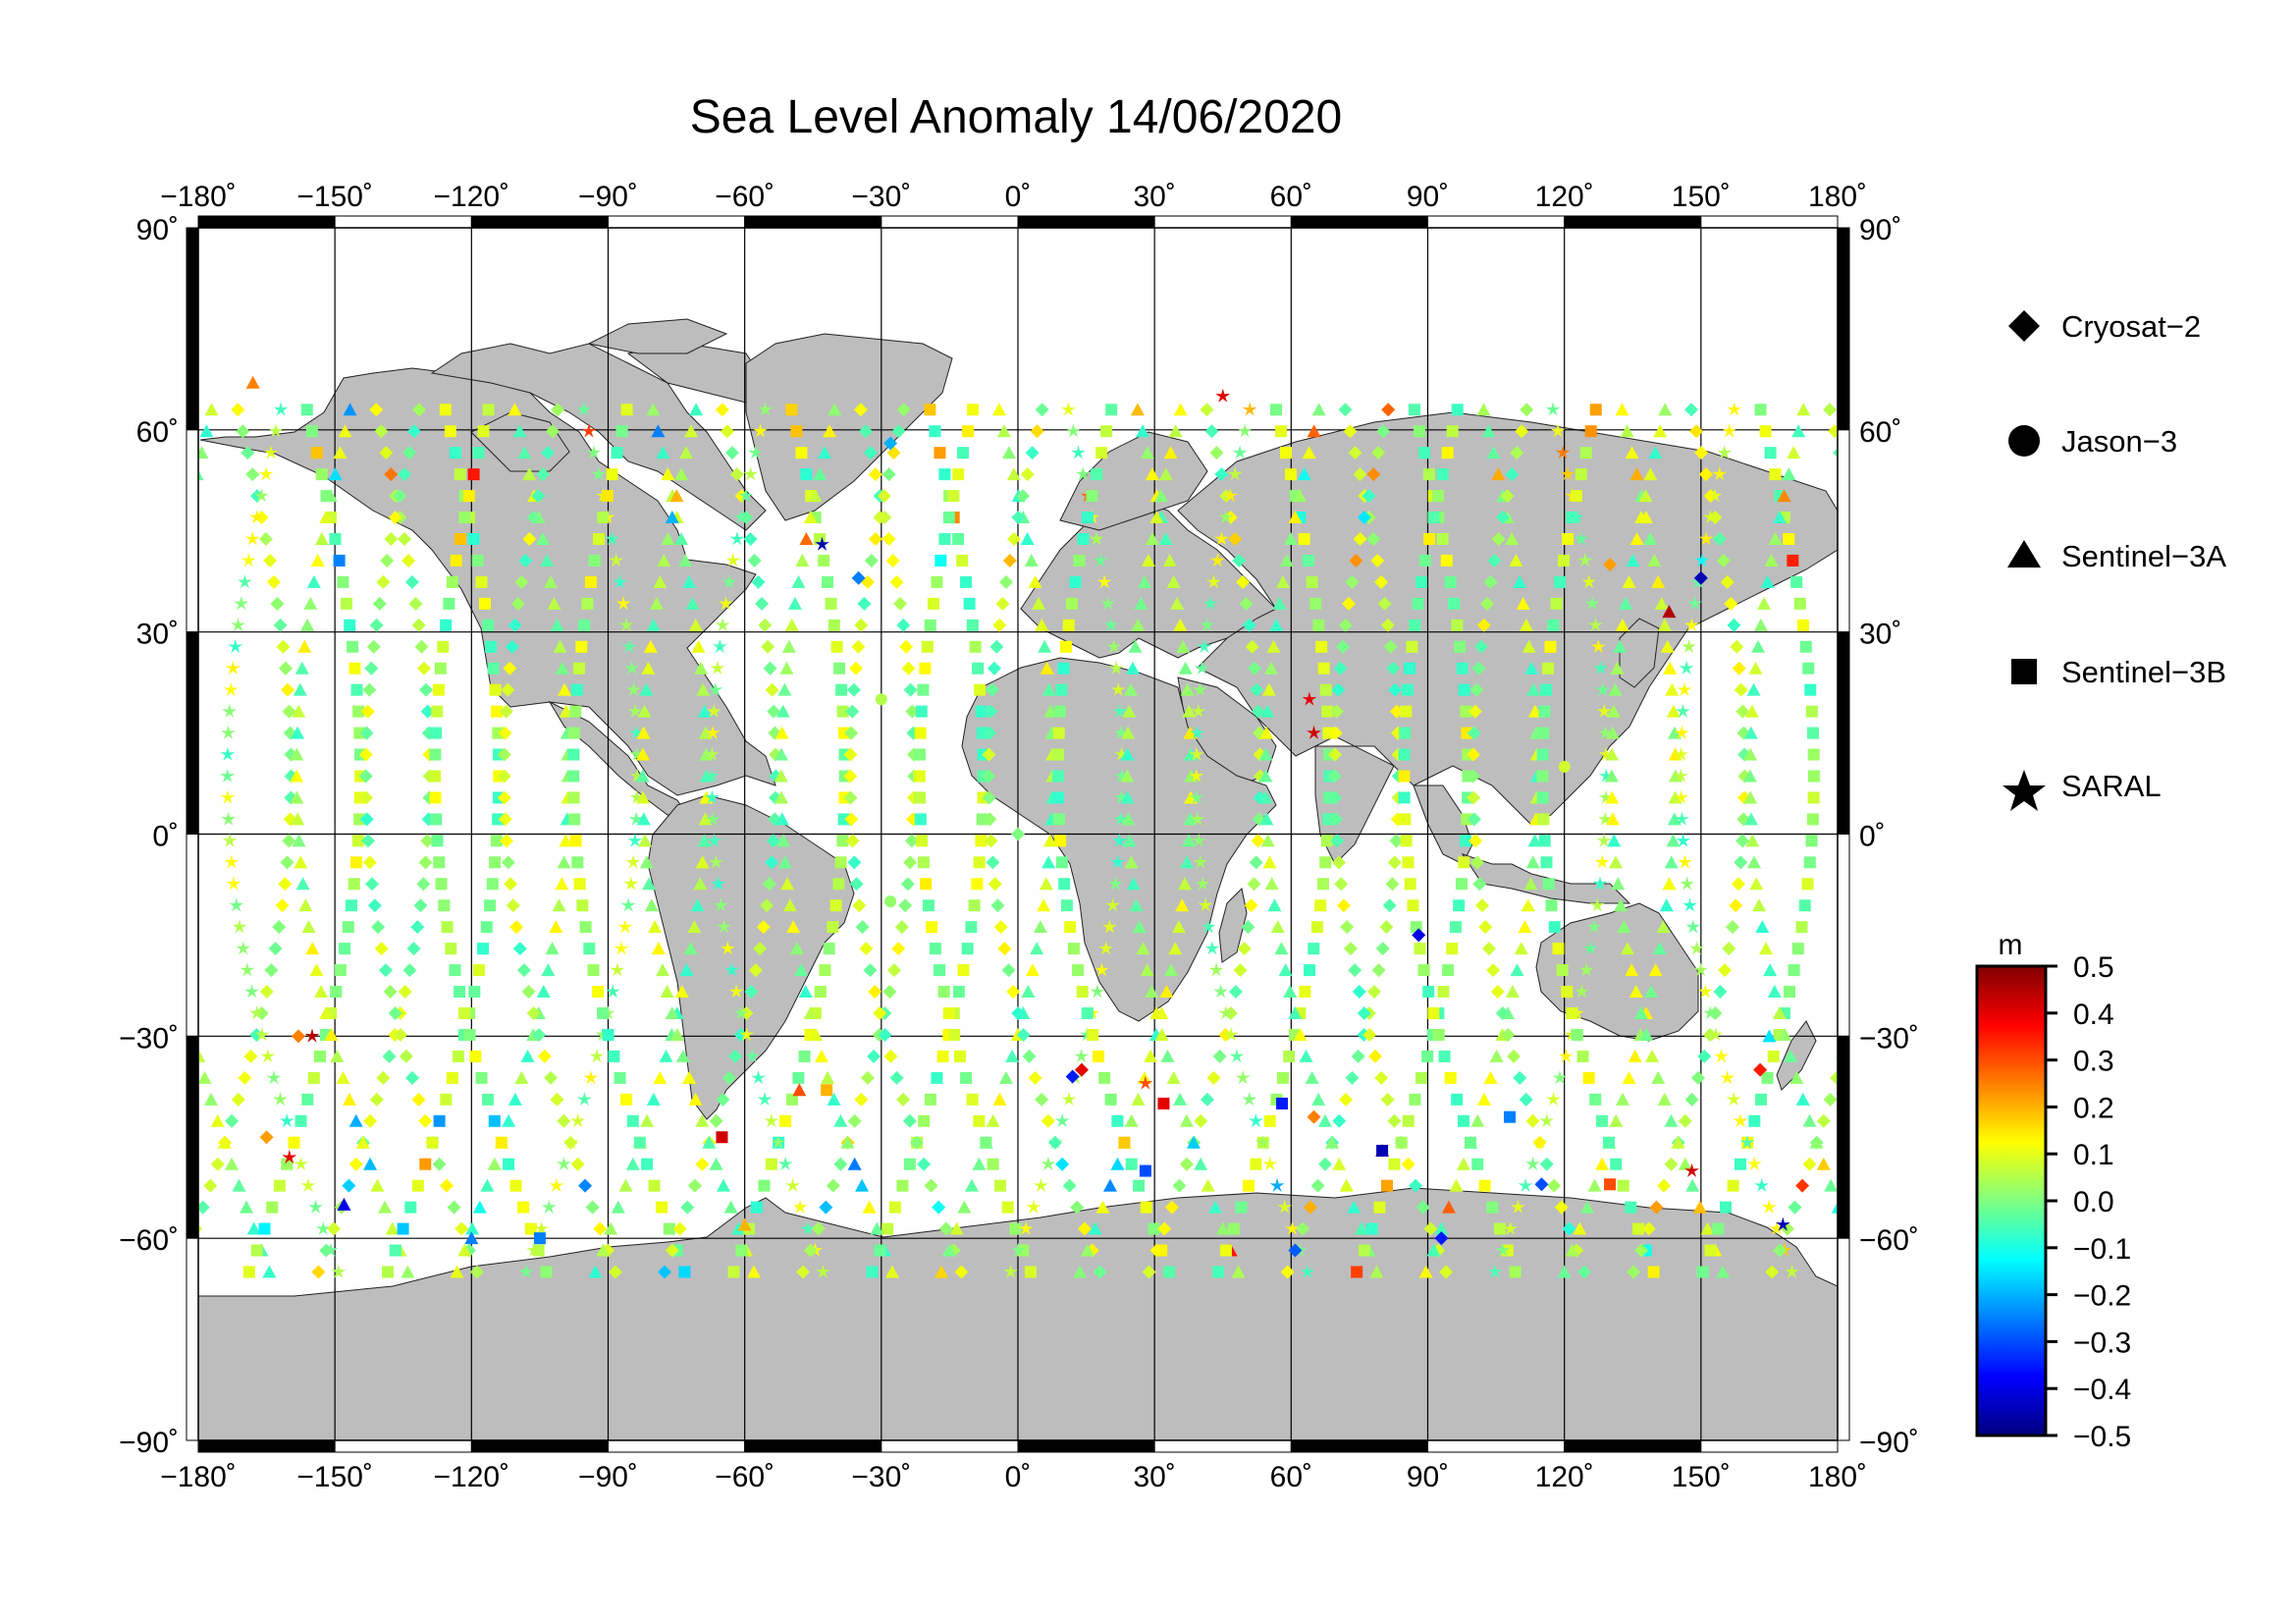  I want to click on lat-tick-label-left: −30˚, so click(149, 1038).